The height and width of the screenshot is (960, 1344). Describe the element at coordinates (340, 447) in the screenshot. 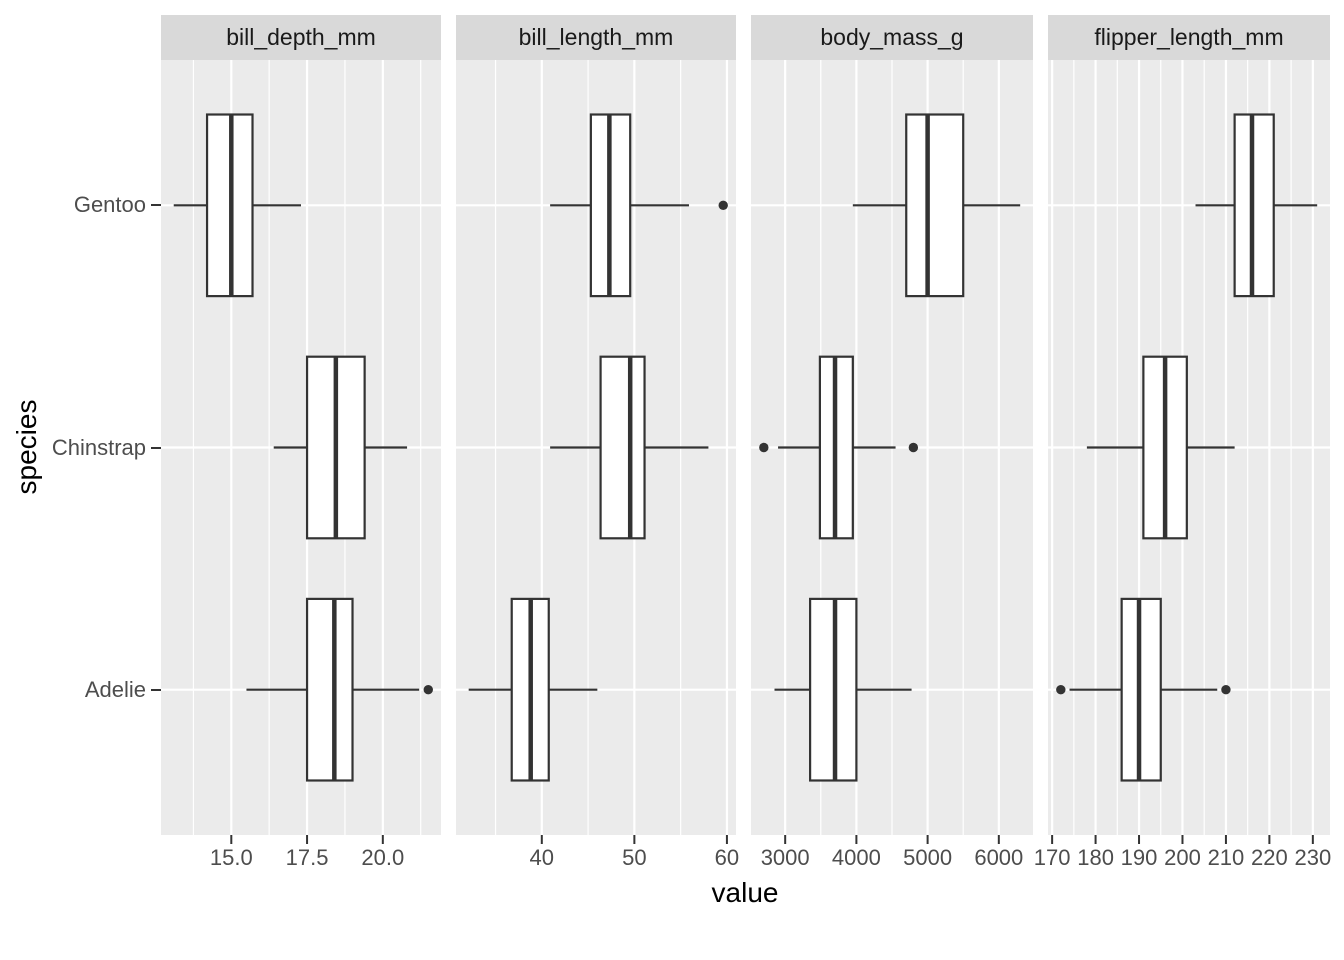

I see `boxplot-chinstrap-bill_depth_mm` at that location.